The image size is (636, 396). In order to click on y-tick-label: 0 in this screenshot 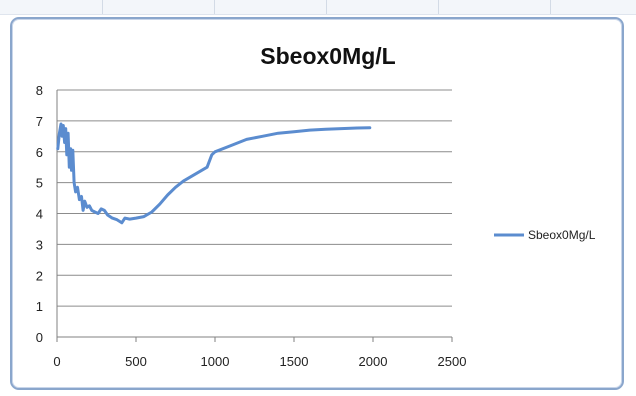, I will do `click(39, 337)`.